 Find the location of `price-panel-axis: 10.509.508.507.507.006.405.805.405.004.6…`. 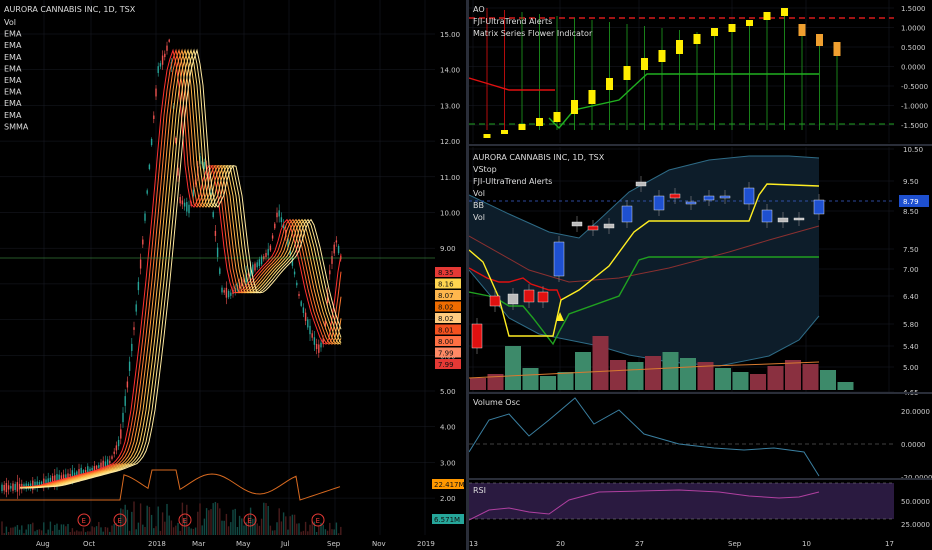

price-panel-axis: 10.509.508.507.507.006.405.805.405.004.6… is located at coordinates (913, 271).